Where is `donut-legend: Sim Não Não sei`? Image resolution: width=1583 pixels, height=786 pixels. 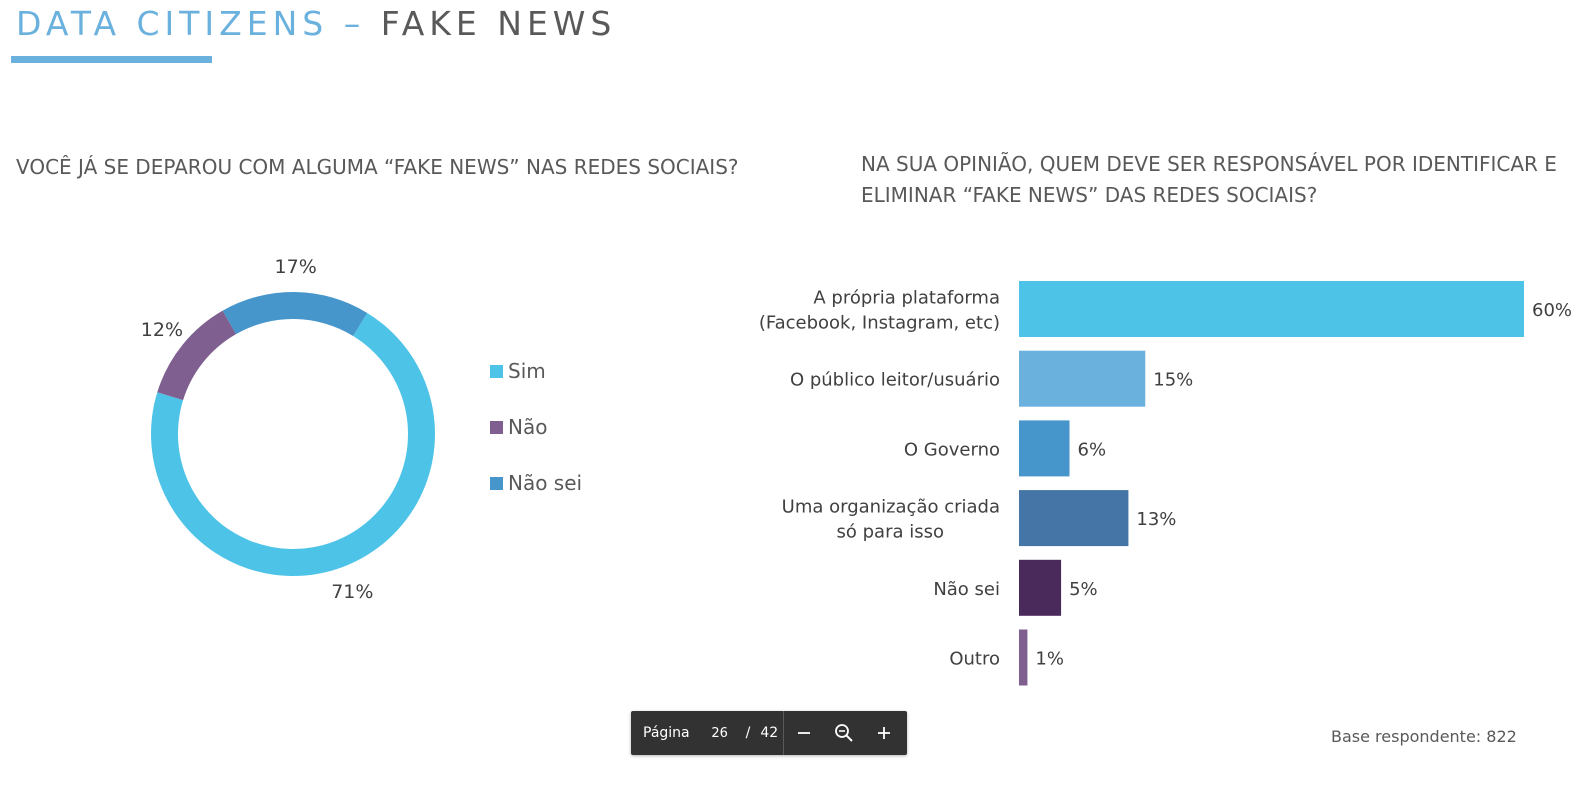 donut-legend: Sim Não Não sei is located at coordinates (536, 440).